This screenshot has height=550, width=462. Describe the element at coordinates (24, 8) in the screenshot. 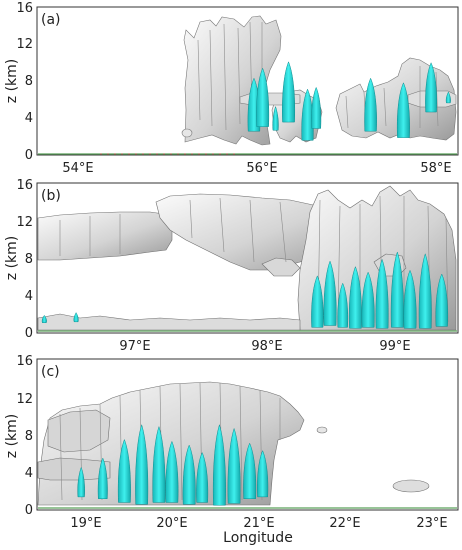

I see `panel-a-y-tick-16: 16` at that location.